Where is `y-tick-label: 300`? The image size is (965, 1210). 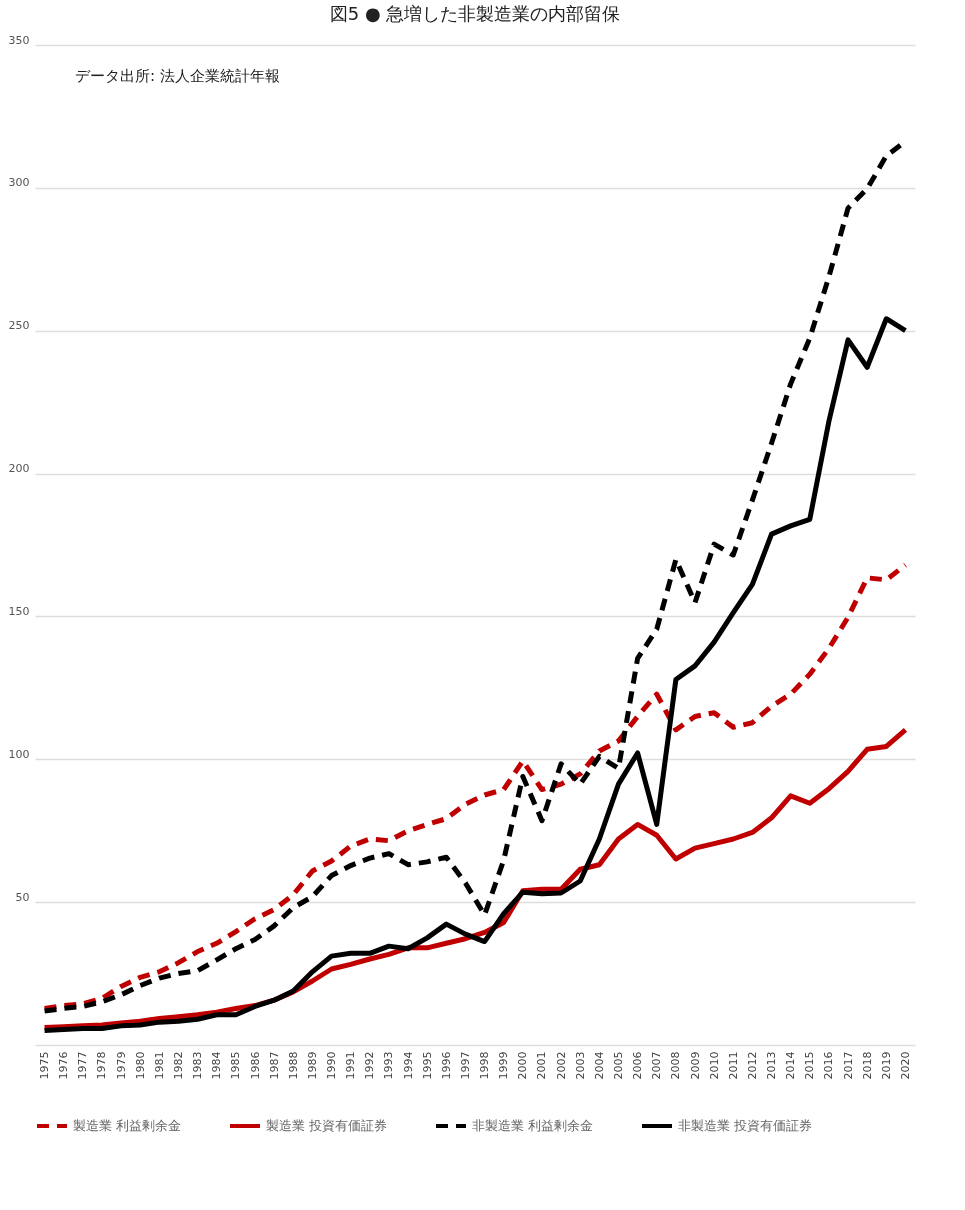
y-tick-label: 300 is located at coordinates (19, 183).